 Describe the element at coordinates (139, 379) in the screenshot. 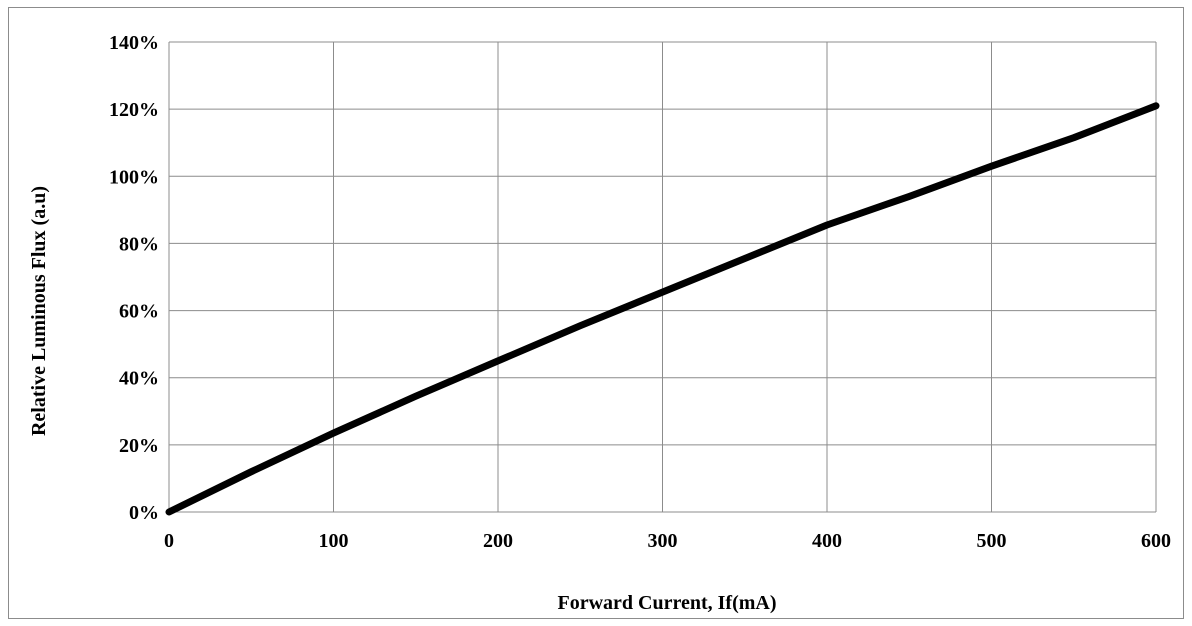

I see `y-tick-label: 40%` at that location.